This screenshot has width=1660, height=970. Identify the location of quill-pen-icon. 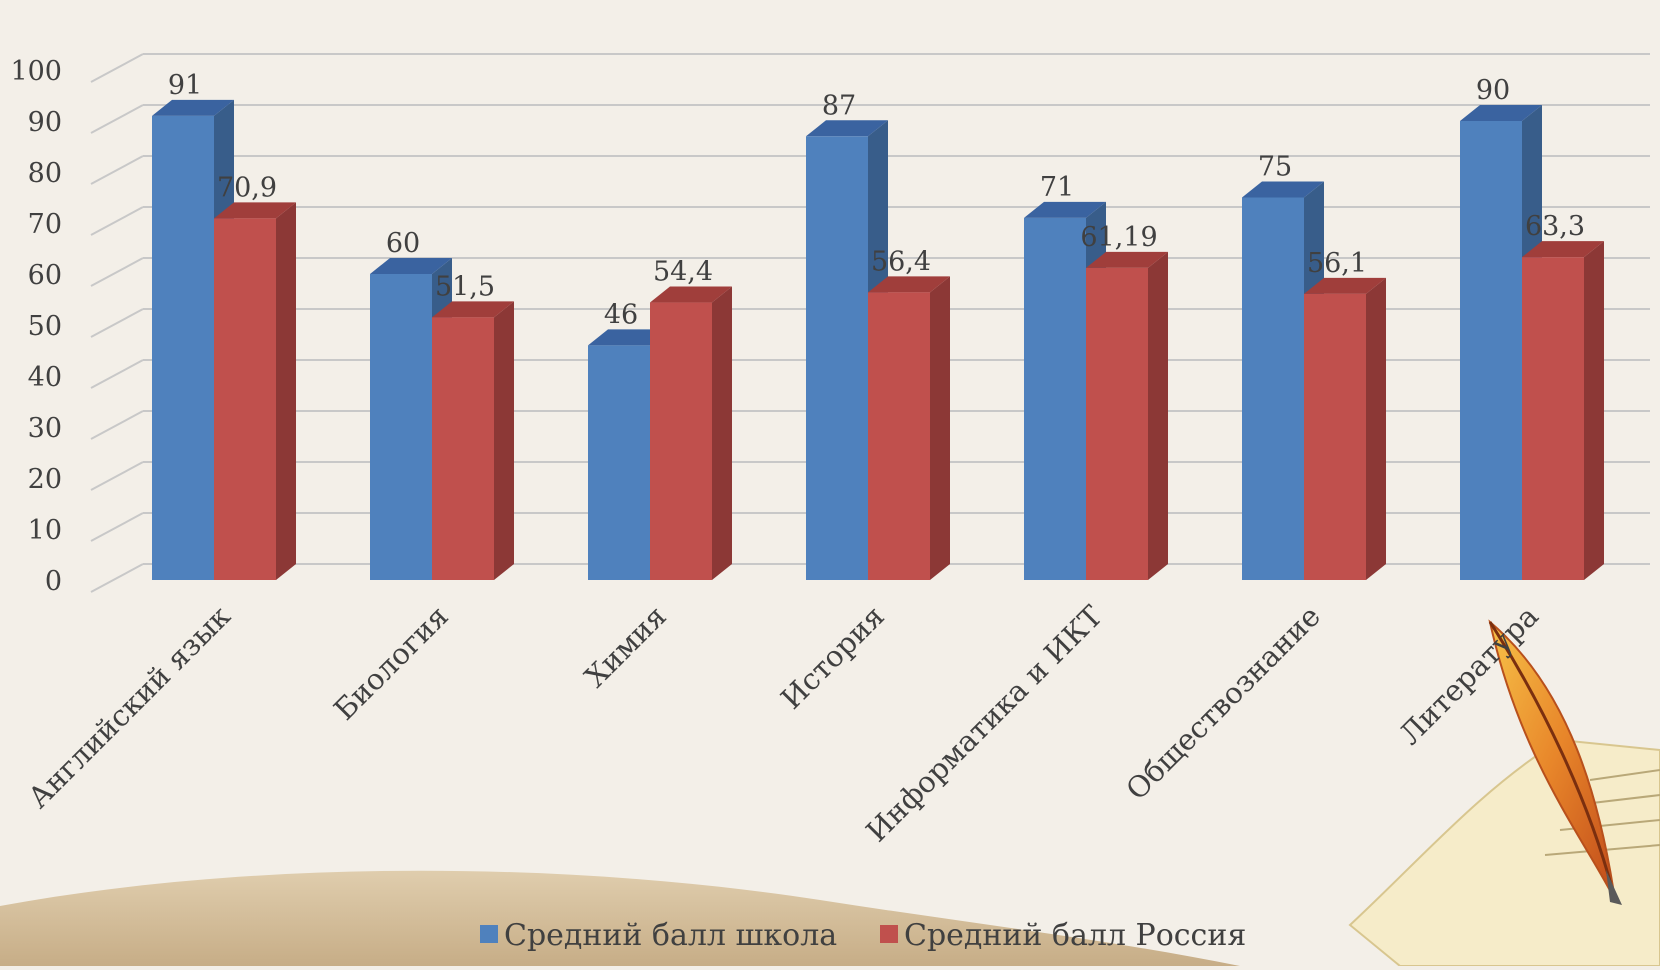
(1555, 762).